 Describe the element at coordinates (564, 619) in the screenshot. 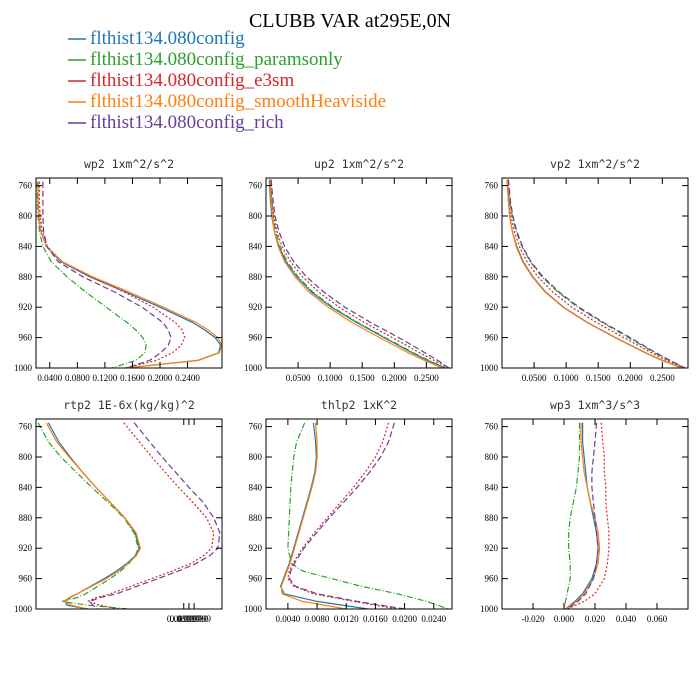

I see `x-tick-label: 0.000` at that location.